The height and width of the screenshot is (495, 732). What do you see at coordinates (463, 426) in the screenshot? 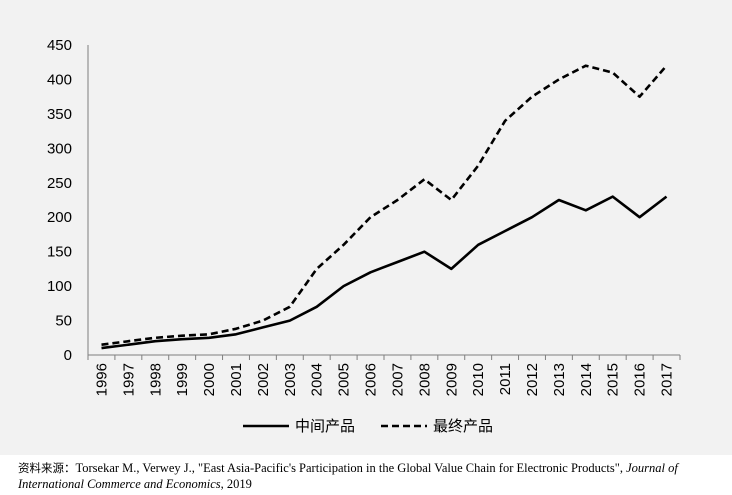
I see `legend-label-2: 最终产品` at bounding box center [463, 426].